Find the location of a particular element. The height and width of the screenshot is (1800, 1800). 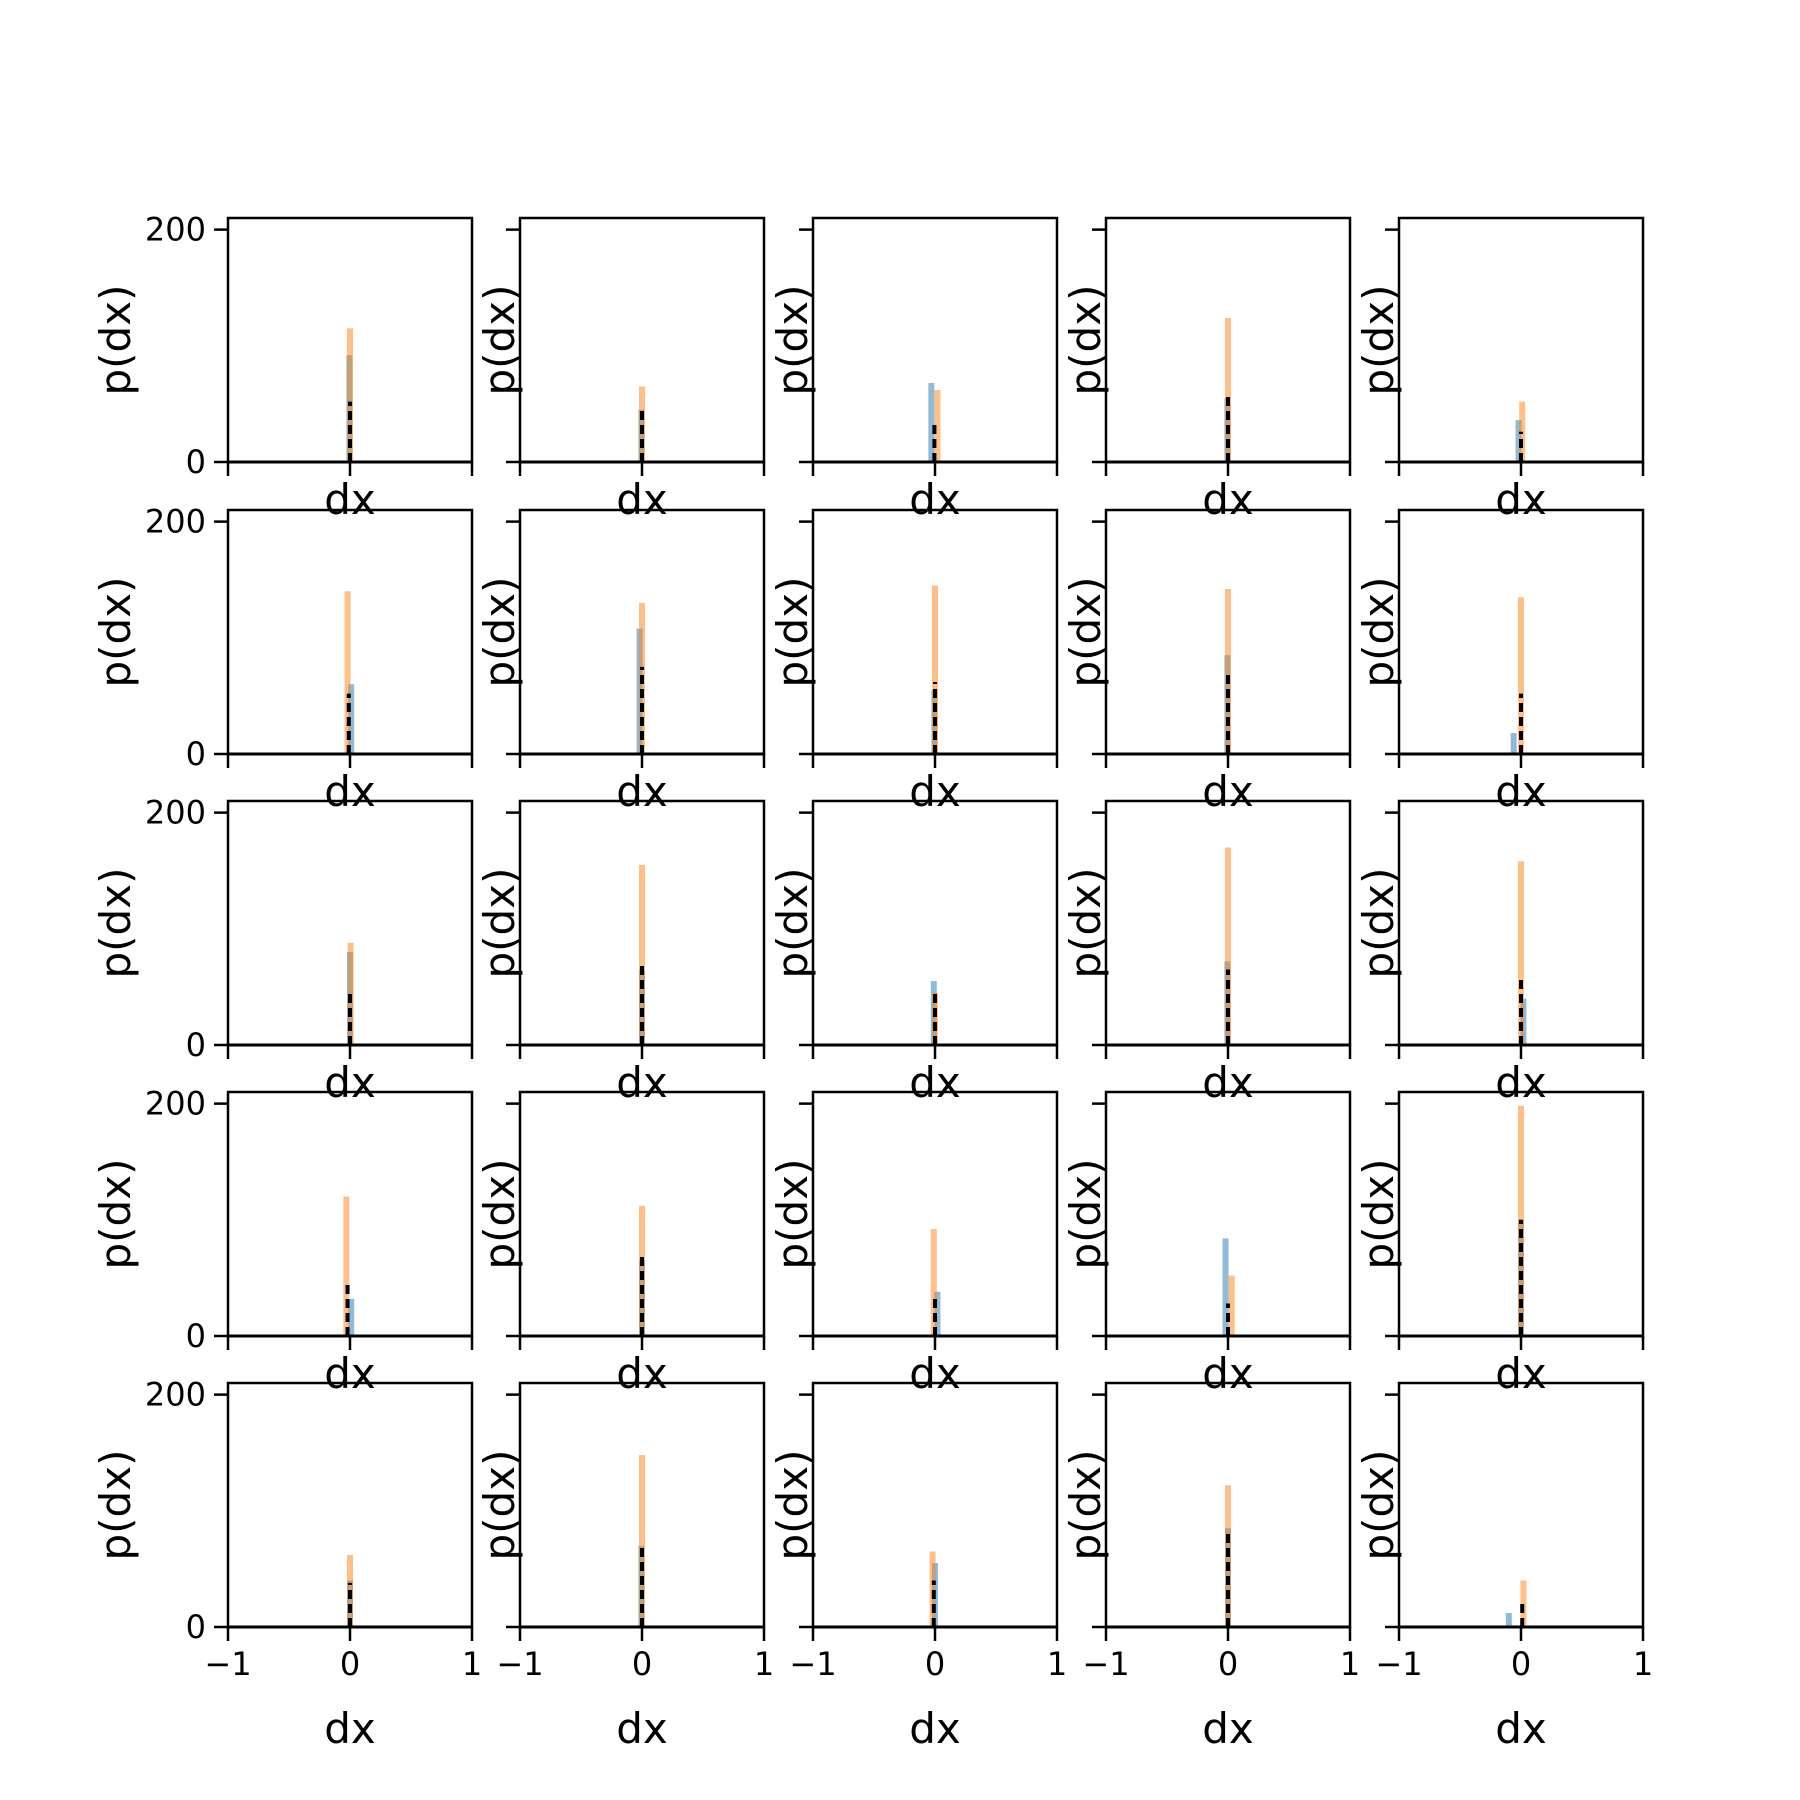

subplot-r3-c1: 0 200 dx p(dx) is located at coordinates (282, 950).